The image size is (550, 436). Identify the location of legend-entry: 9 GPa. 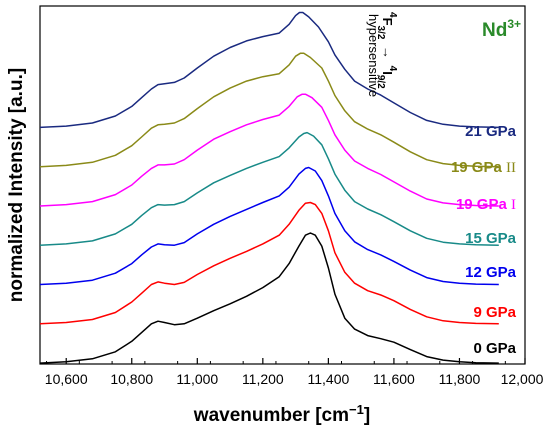
(494, 312).